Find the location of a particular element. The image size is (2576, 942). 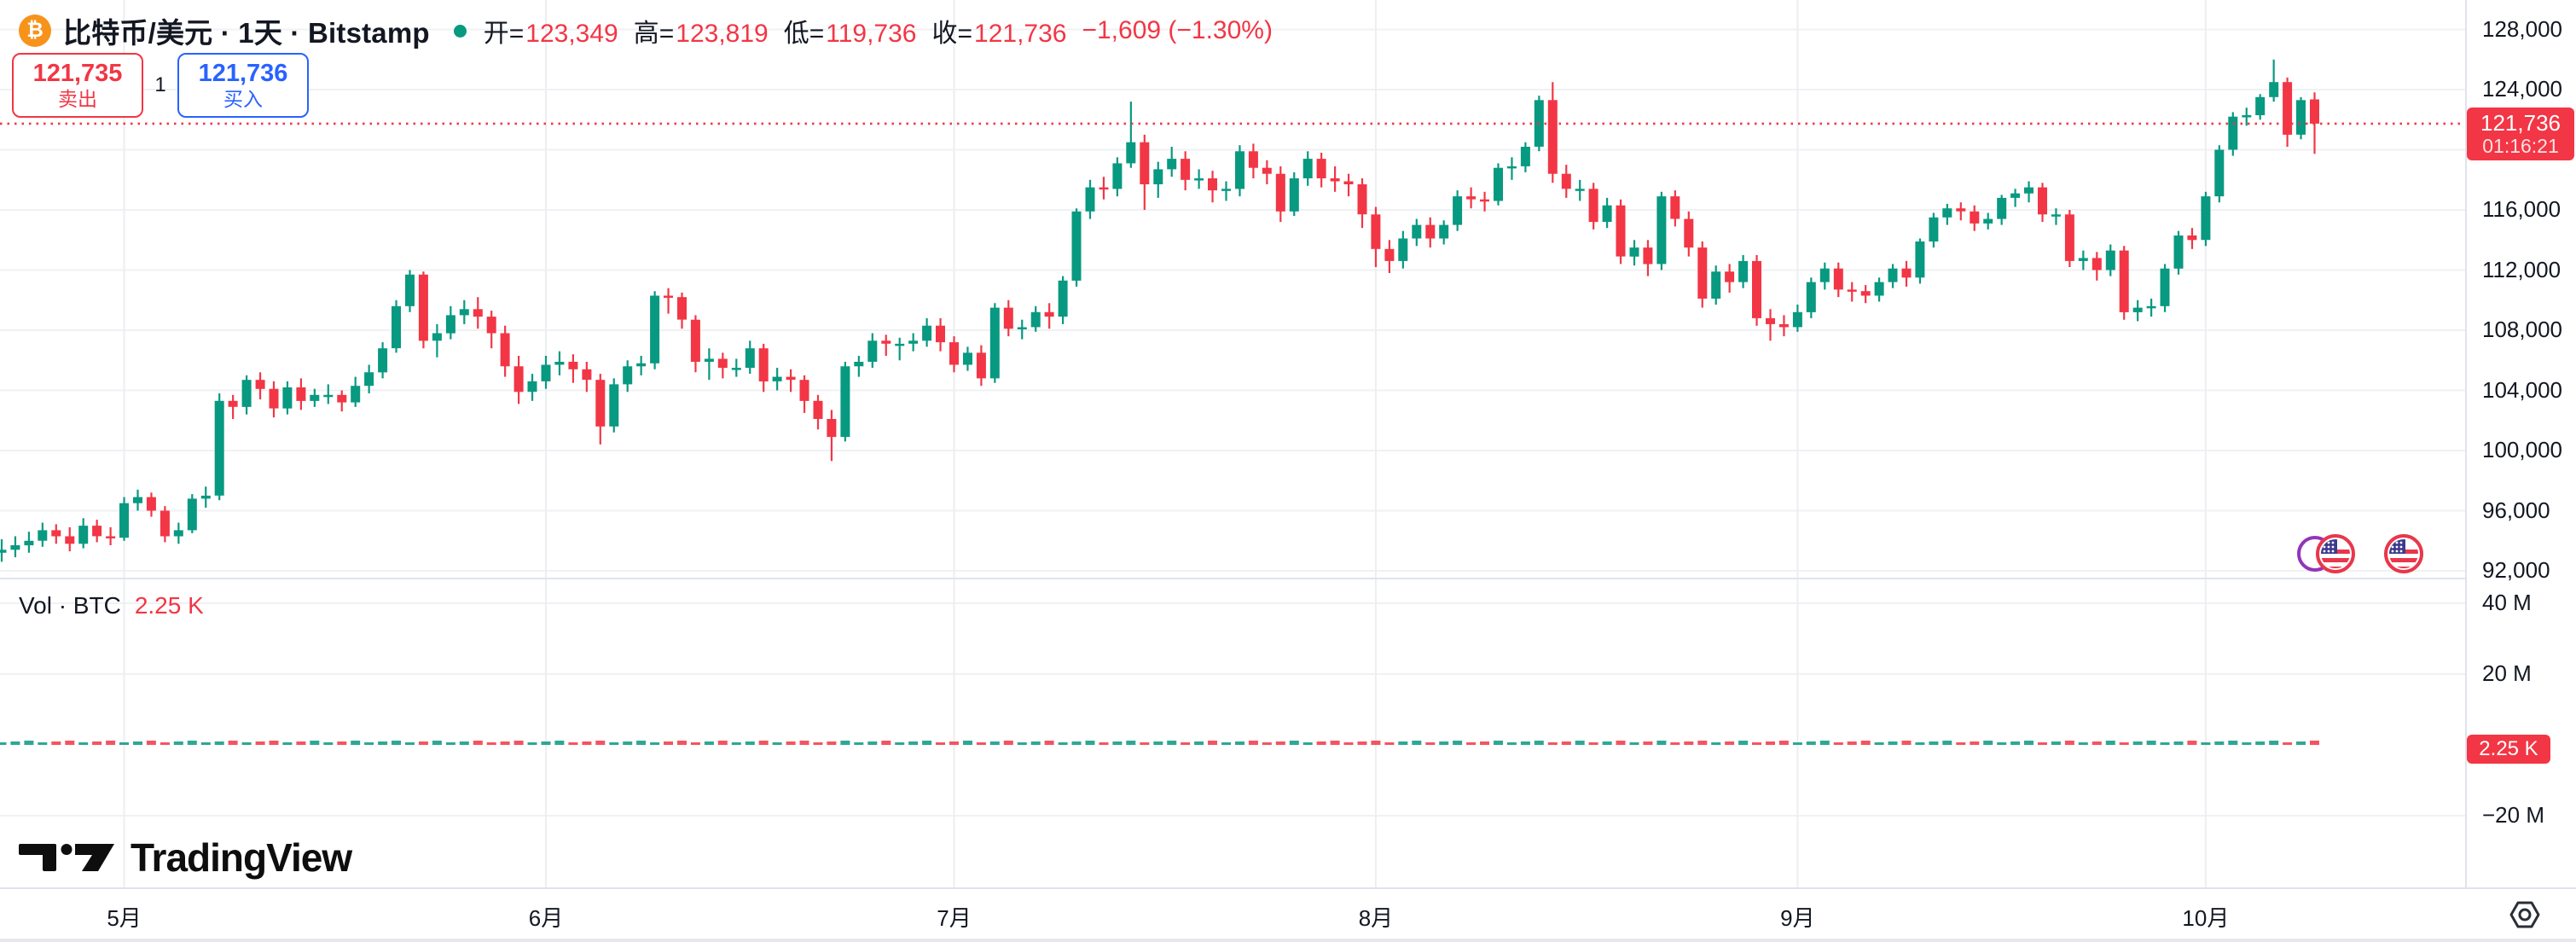

high-label: 高= is located at coordinates (654, 34).